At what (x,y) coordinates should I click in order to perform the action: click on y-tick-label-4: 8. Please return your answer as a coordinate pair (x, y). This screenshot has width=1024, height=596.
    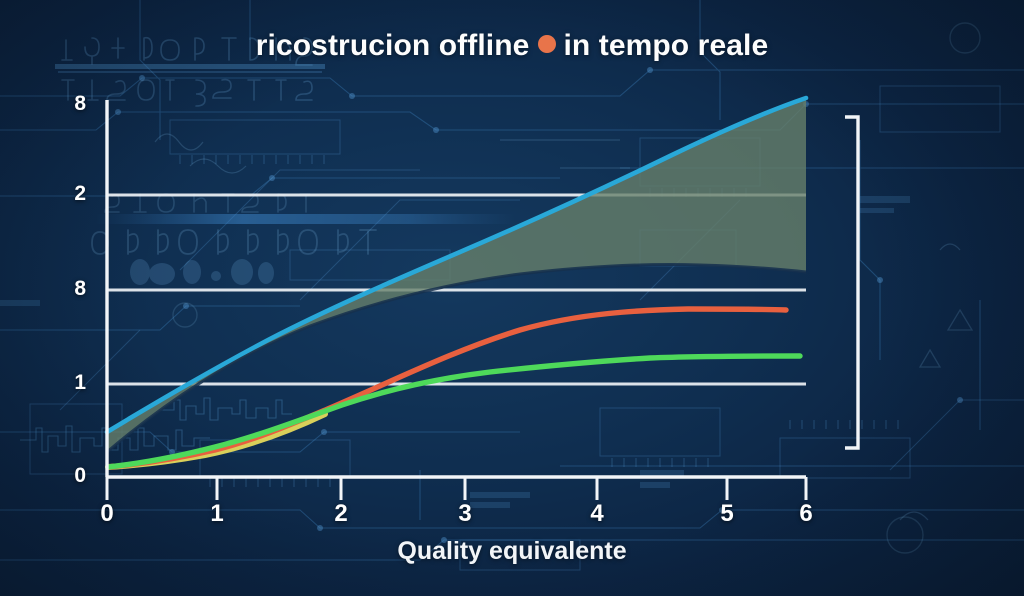
    Looking at the image, I should click on (80, 103).